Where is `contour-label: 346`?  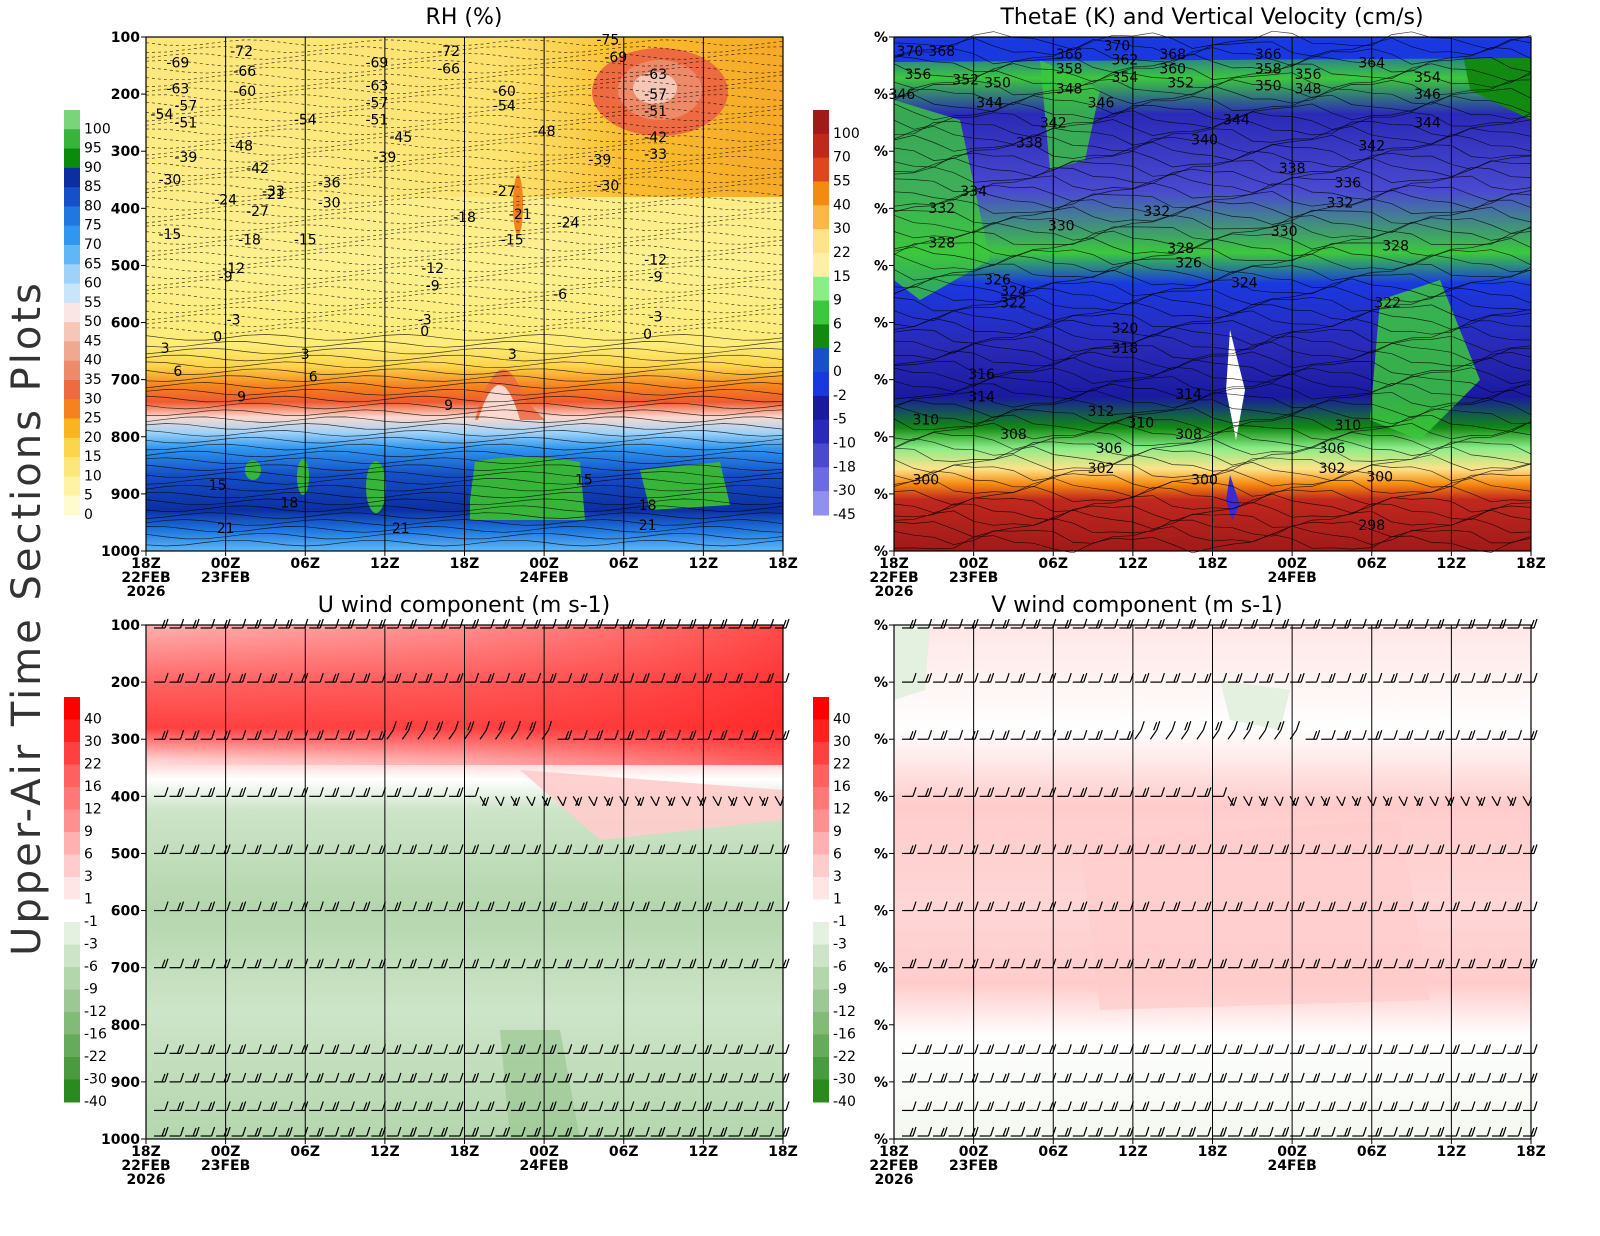
contour-label: 346 is located at coordinates (1101, 104).